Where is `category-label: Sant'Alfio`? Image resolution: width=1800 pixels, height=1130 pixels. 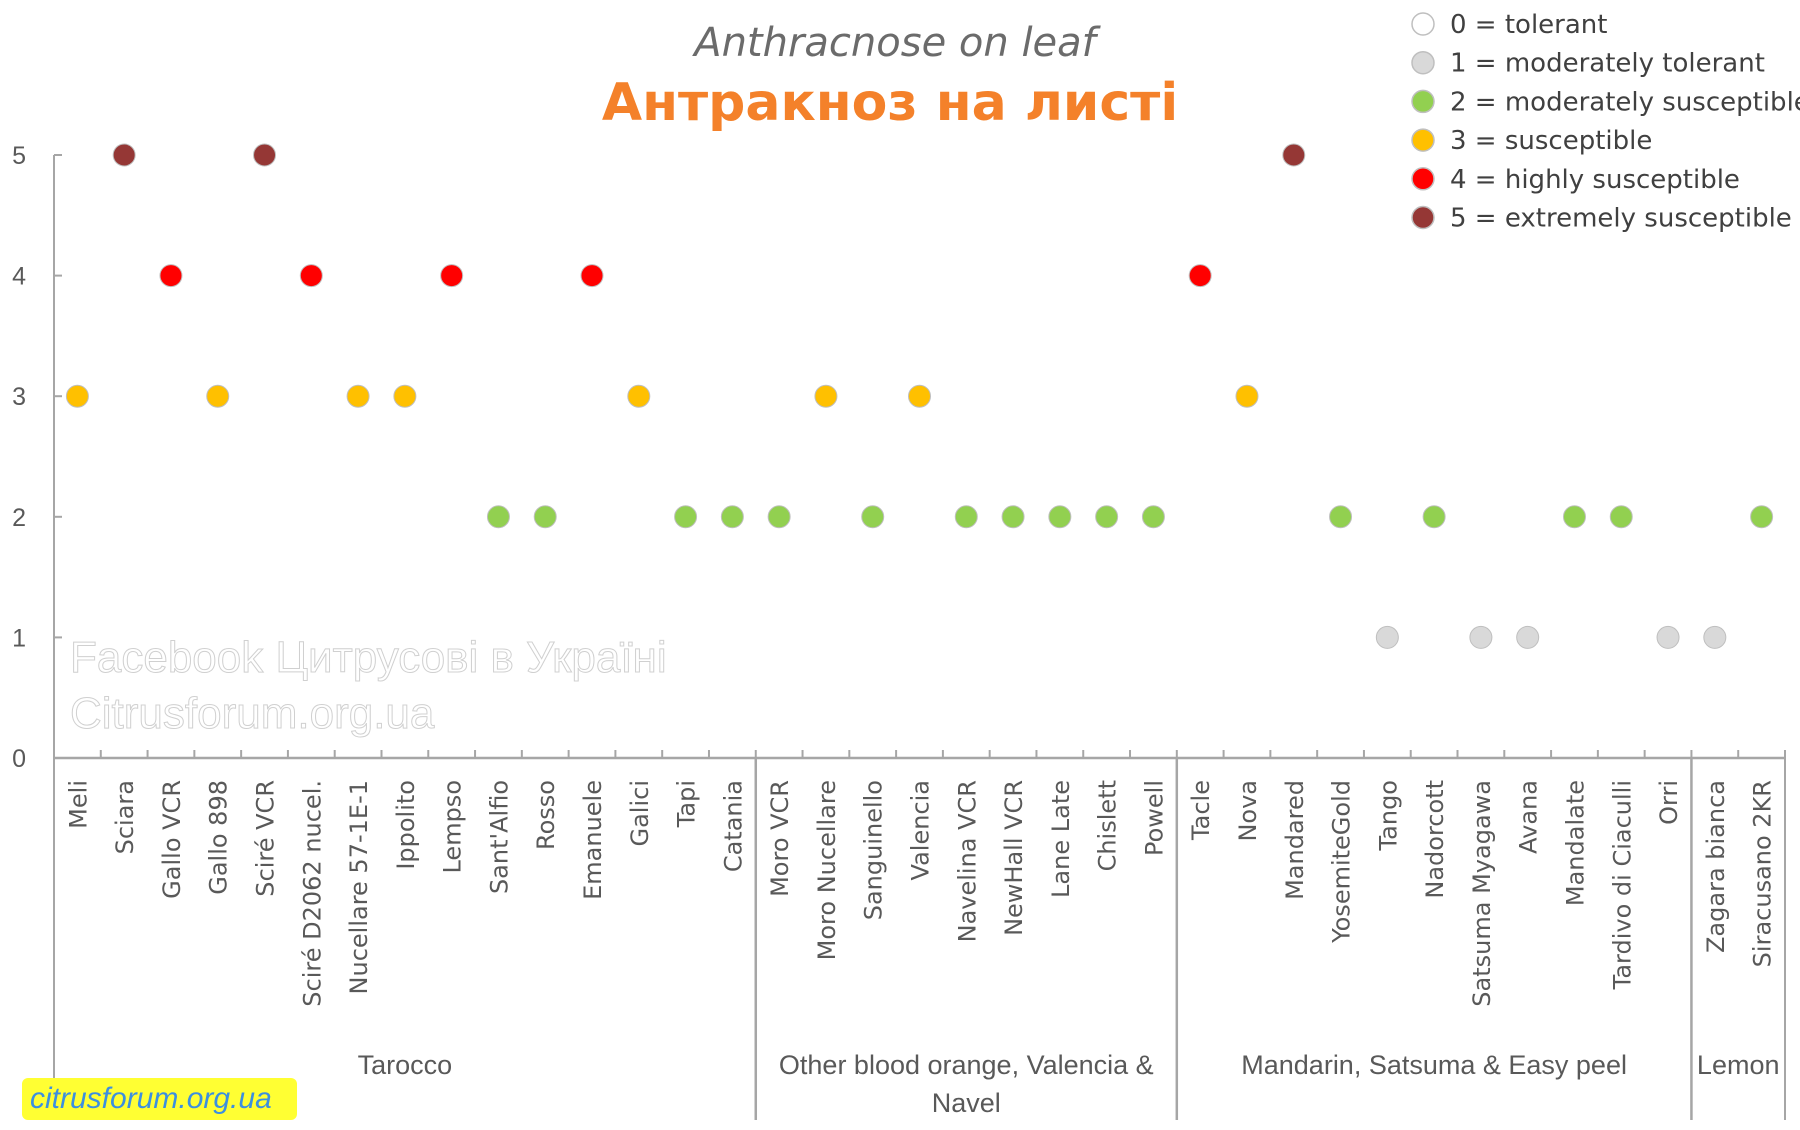 category-label: Sant'Alfio is located at coordinates (499, 837).